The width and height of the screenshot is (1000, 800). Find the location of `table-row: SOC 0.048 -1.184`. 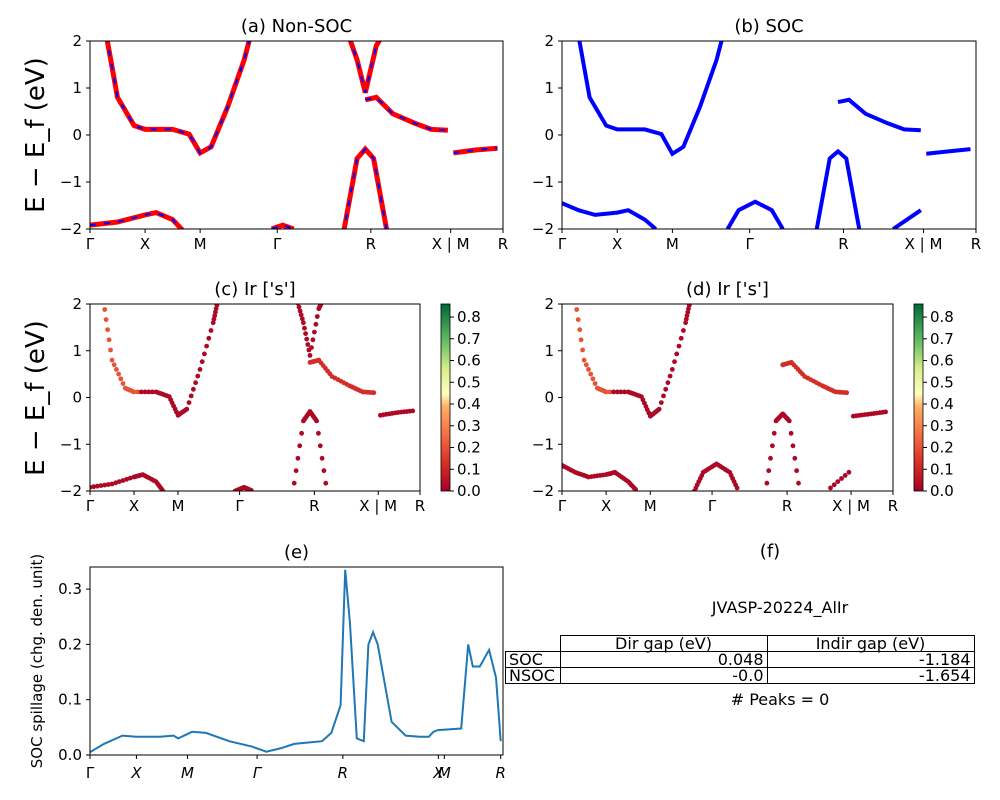

table-row: SOC 0.048 -1.184 is located at coordinates (740, 659).